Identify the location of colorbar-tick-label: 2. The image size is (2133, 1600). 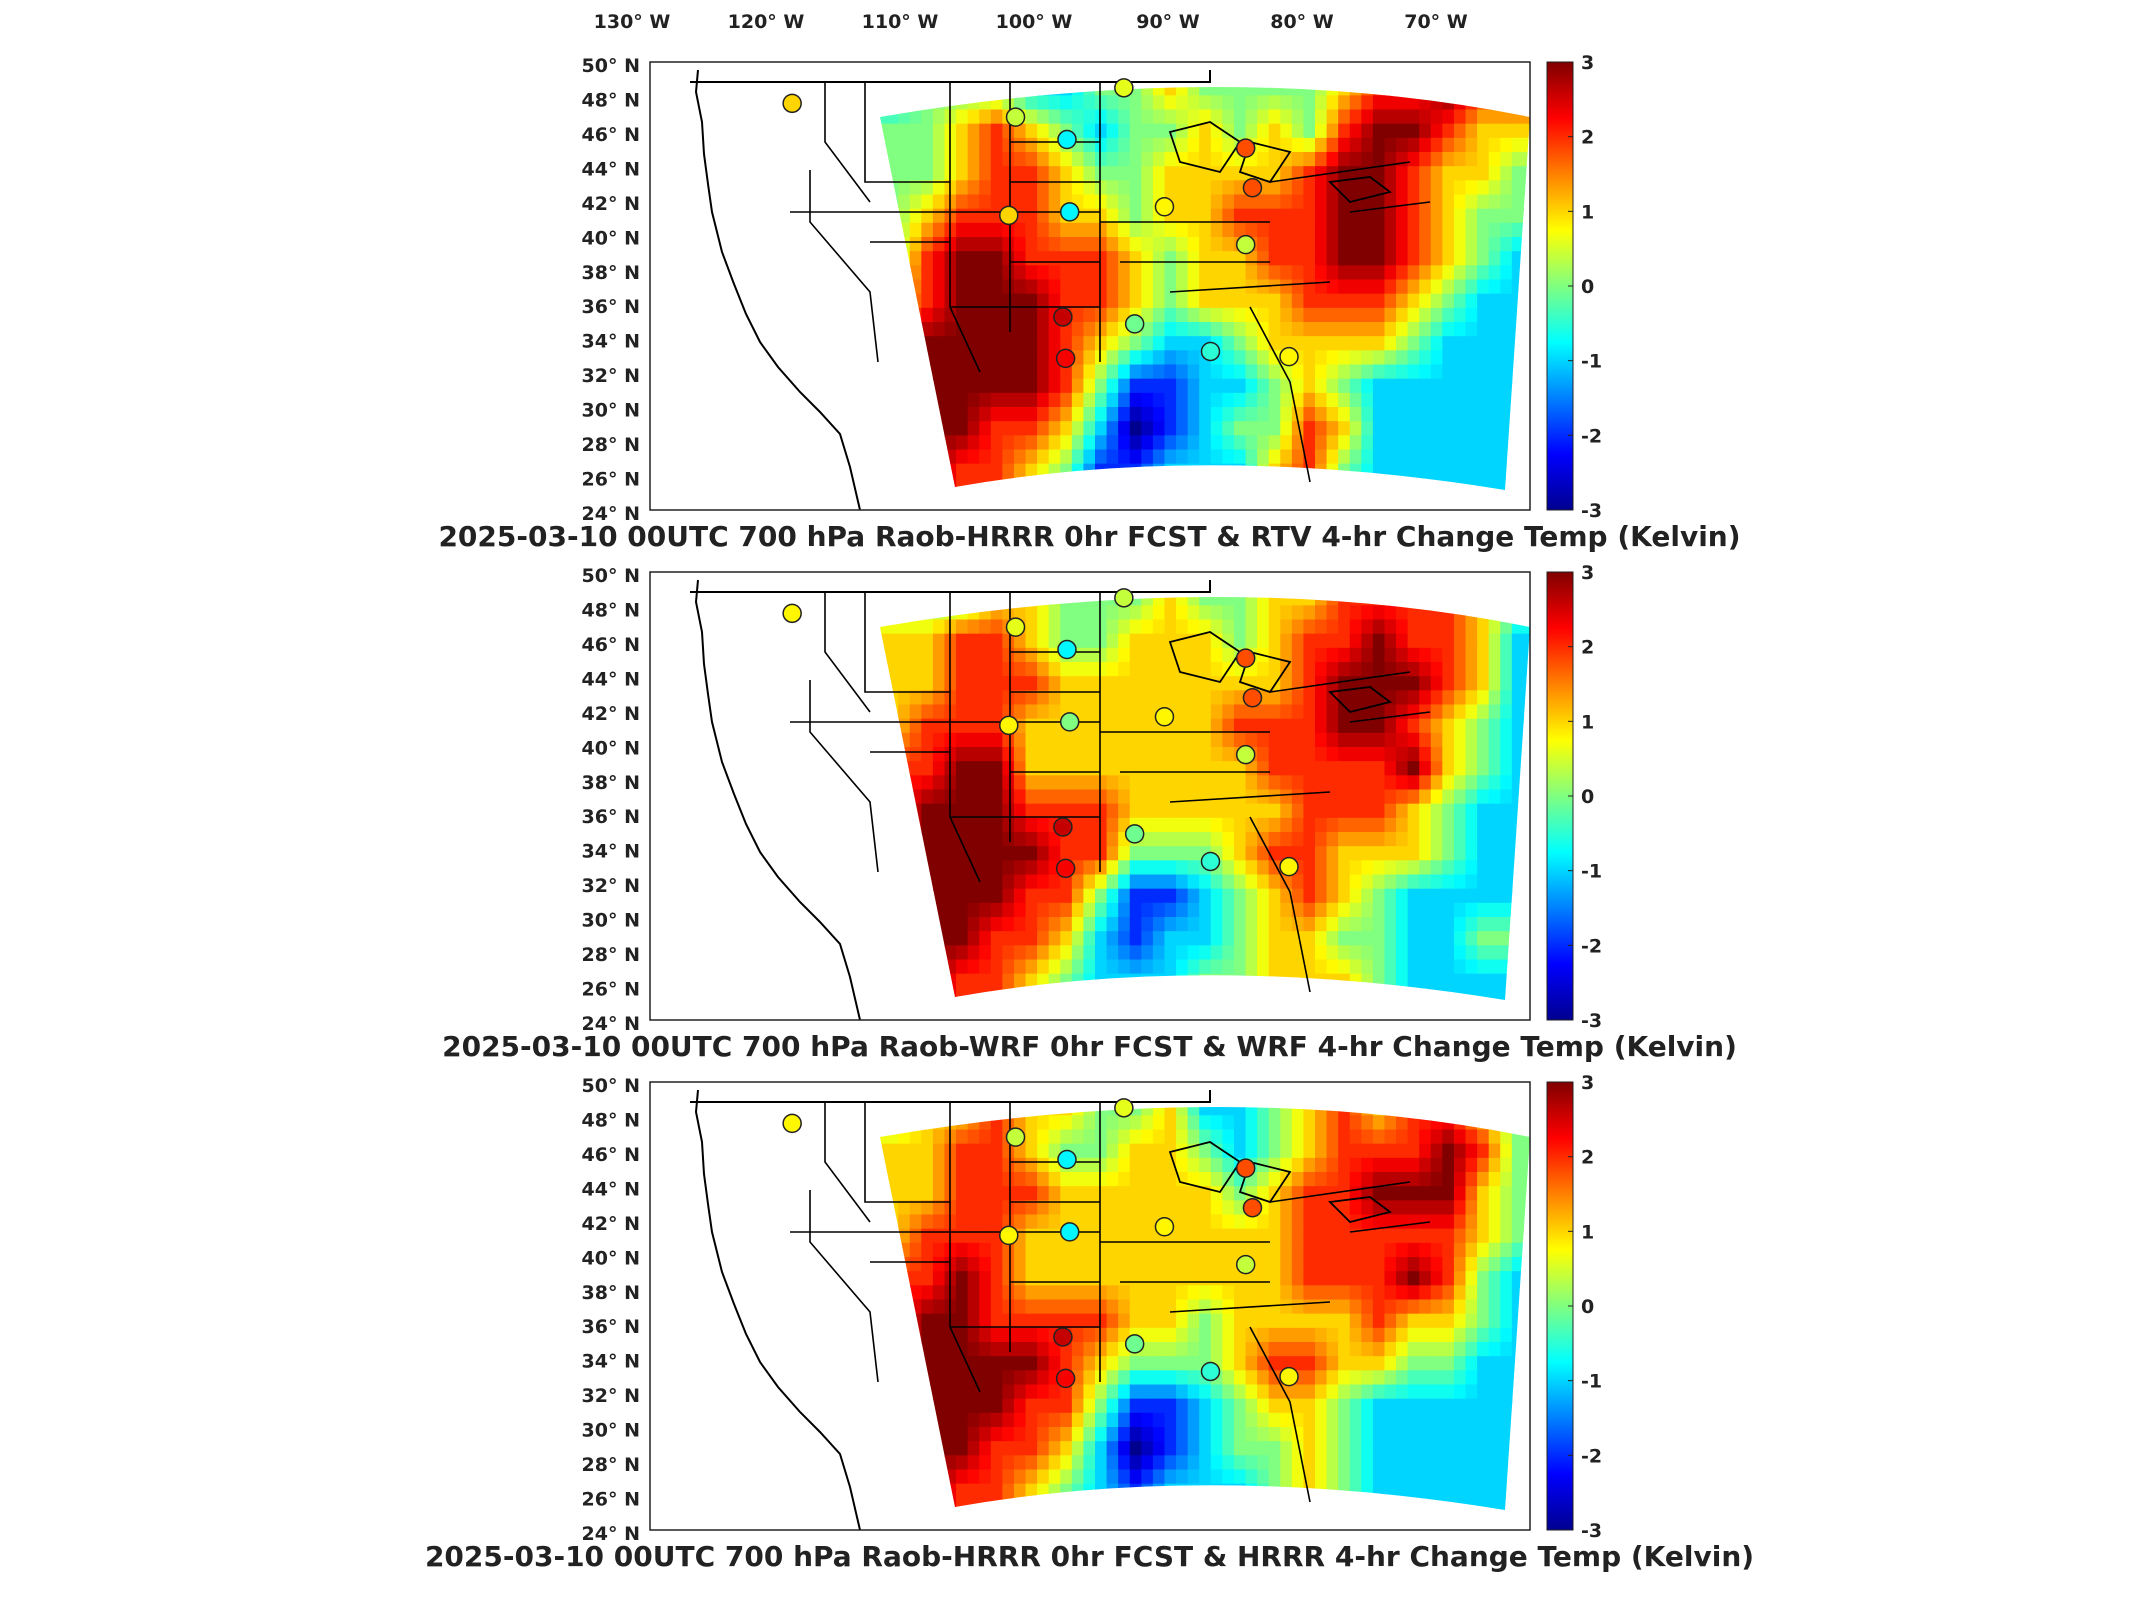
(1587, 138).